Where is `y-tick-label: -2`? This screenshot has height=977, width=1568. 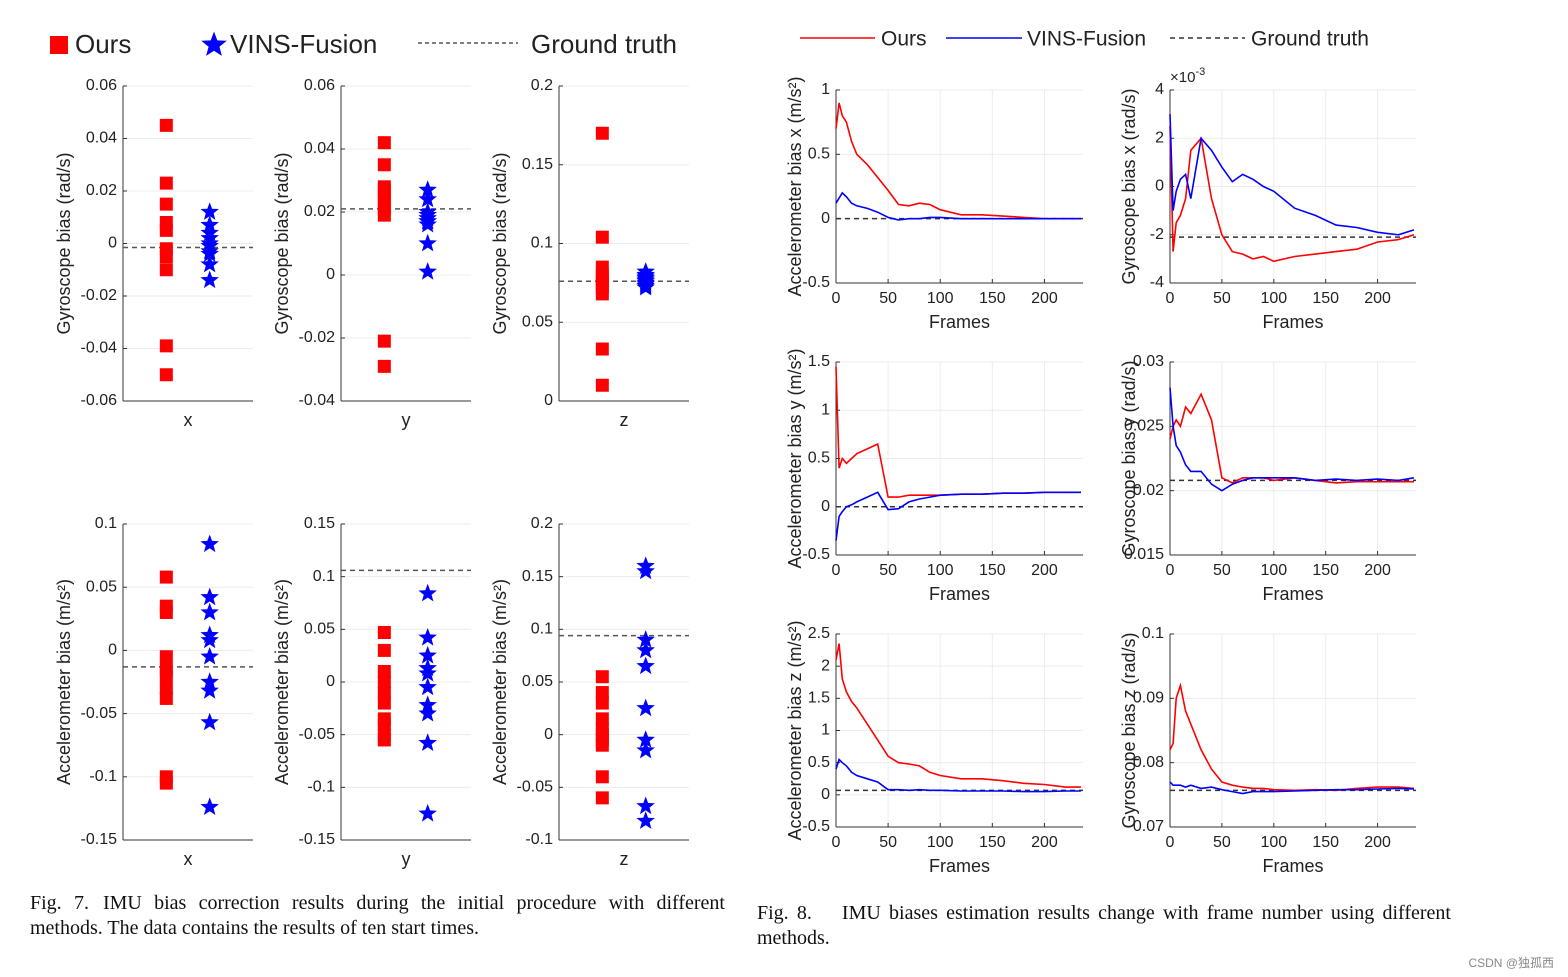 y-tick-label: -2 is located at coordinates (1157, 234).